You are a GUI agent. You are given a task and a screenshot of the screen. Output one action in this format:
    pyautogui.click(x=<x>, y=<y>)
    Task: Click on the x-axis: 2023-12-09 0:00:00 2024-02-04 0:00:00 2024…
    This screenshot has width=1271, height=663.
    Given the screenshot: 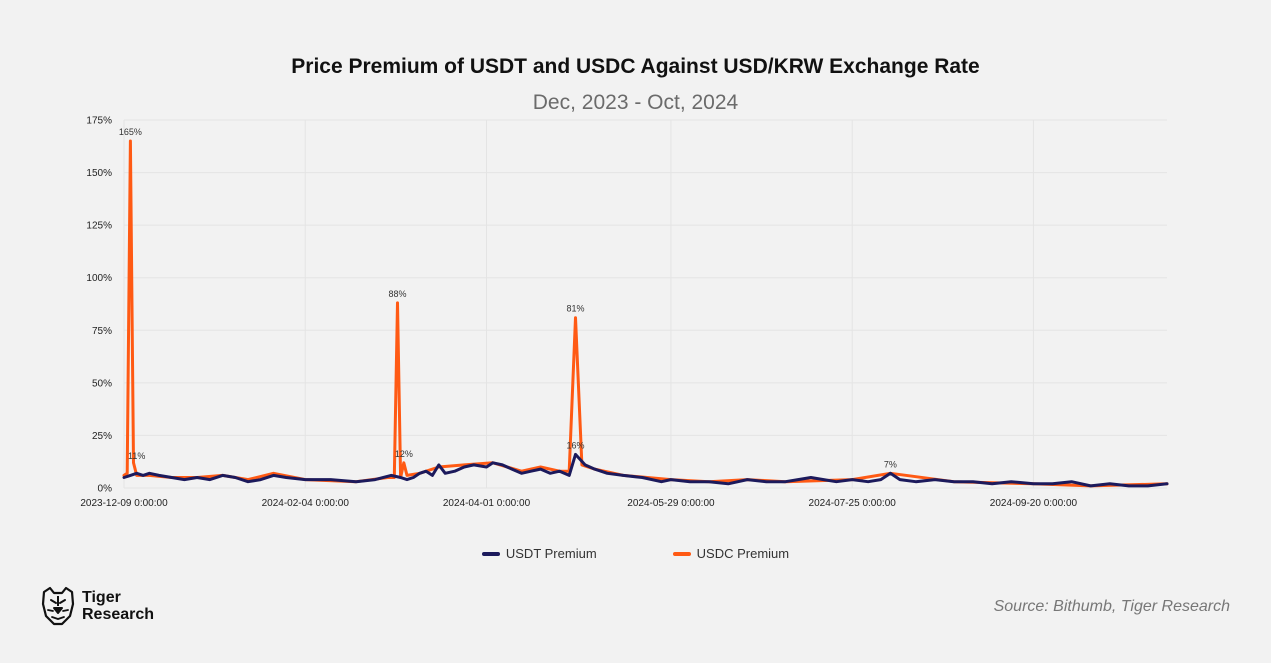 What is the action you would take?
    pyautogui.click(x=578, y=503)
    